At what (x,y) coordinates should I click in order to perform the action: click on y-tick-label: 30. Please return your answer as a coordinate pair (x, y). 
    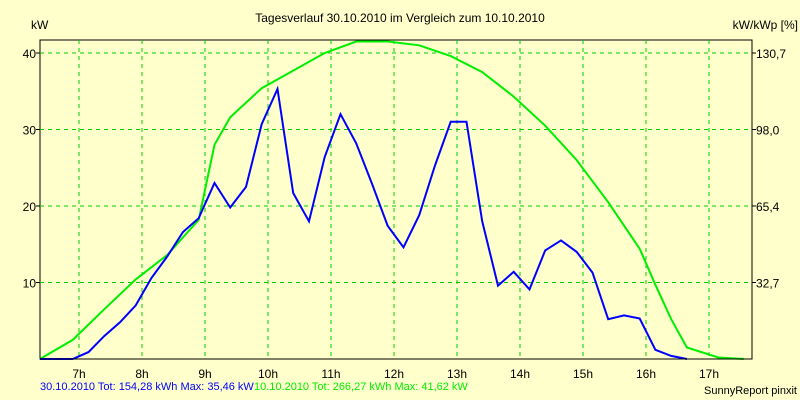
    Looking at the image, I should click on (30, 131).